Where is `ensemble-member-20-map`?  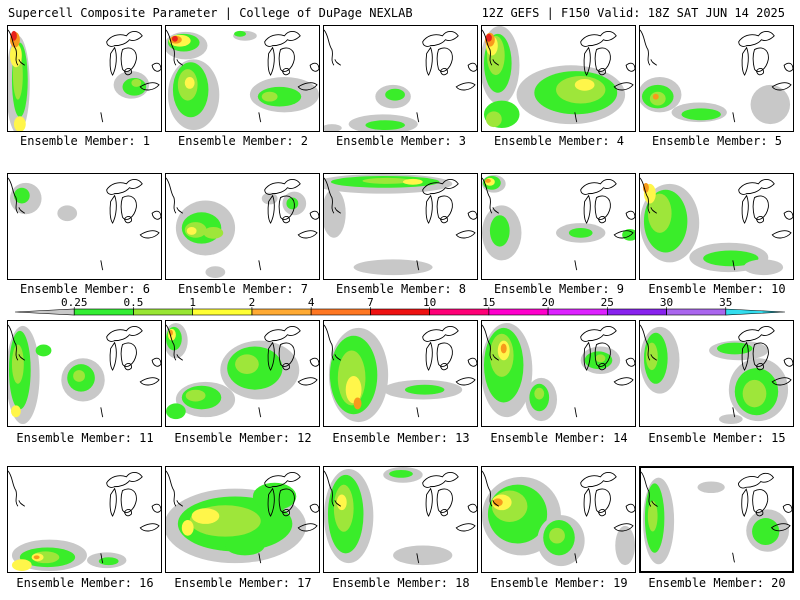 ensemble-member-20-map is located at coordinates (716, 519).